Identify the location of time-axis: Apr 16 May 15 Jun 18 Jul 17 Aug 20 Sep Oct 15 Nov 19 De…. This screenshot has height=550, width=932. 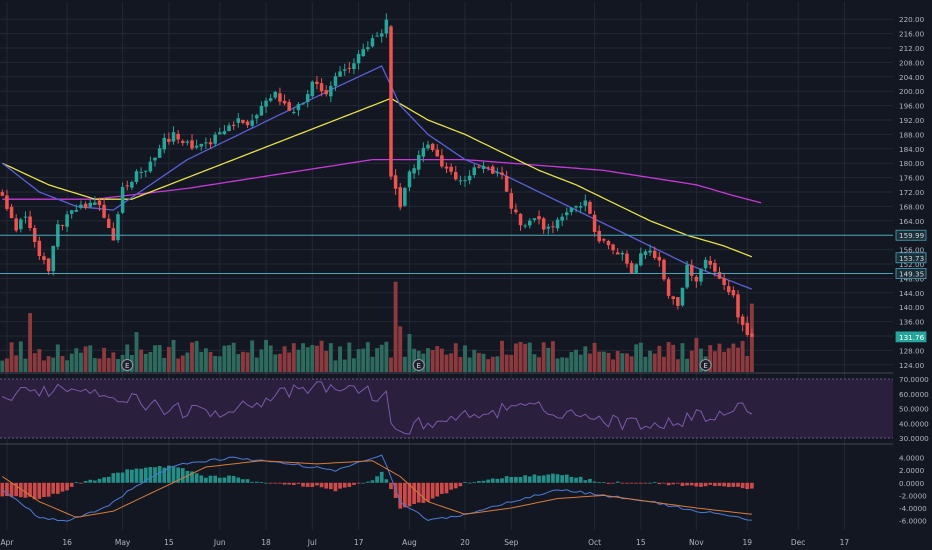
(424, 542).